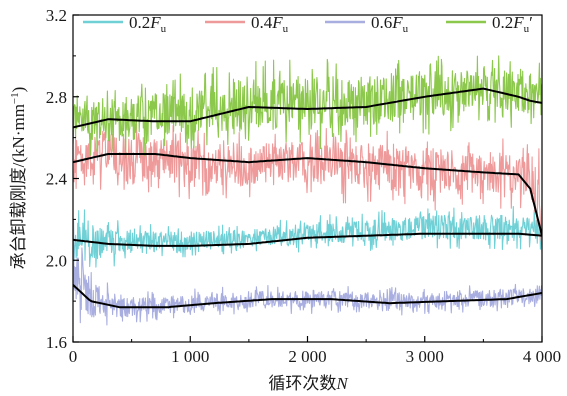 The image size is (567, 396). Describe the element at coordinates (390, 24) in the screenshot. I see `legend-label: 0.6Fu` at that location.